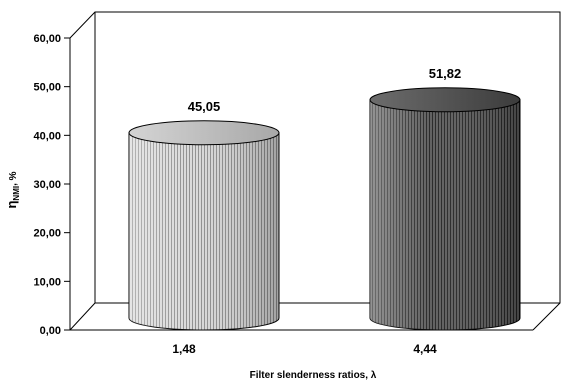 The width and height of the screenshot is (575, 383). What do you see at coordinates (47, 88) in the screenshot?
I see `y-tick-label: 50,00` at bounding box center [47, 88].